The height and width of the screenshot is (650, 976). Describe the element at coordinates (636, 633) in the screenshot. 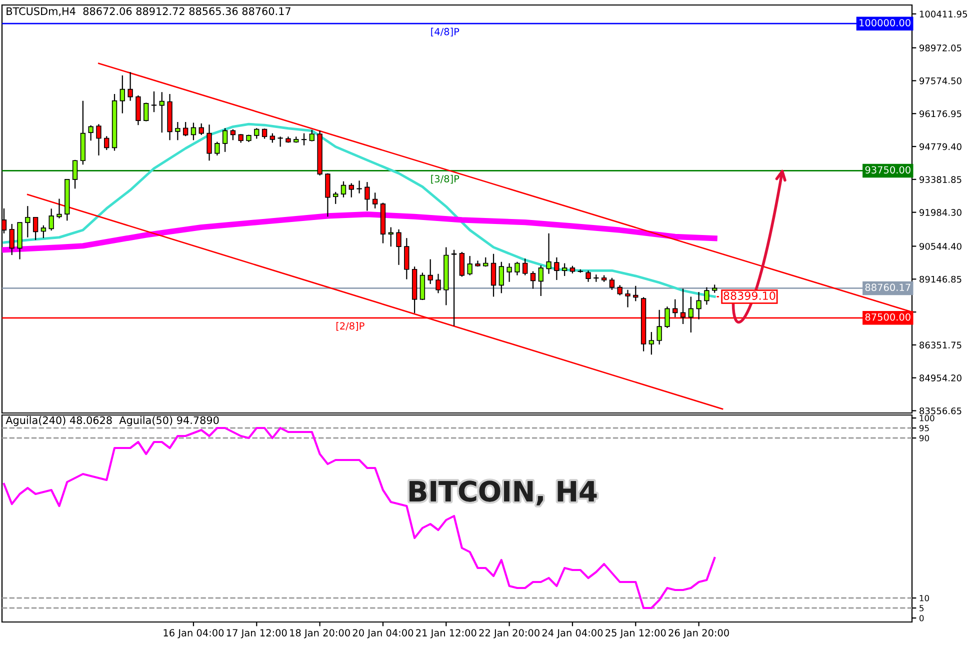

I see `x-tick-label: 25 Jan 12:00` at that location.